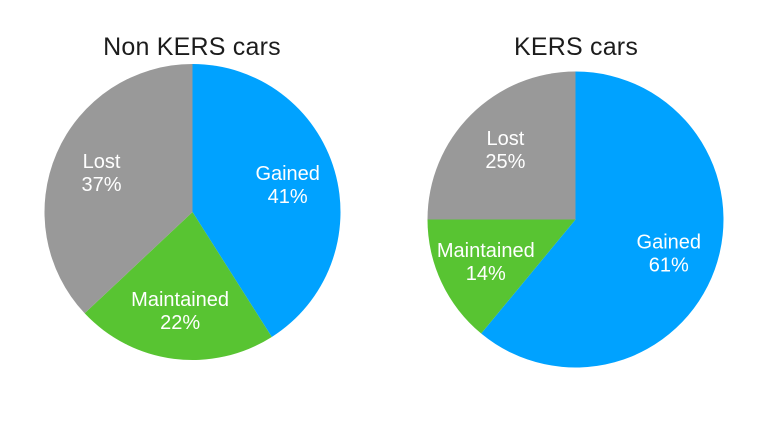 This screenshot has width=768, height=427. Describe the element at coordinates (669, 266) in the screenshot. I see `slice-value-label-gained: 61%` at that location.